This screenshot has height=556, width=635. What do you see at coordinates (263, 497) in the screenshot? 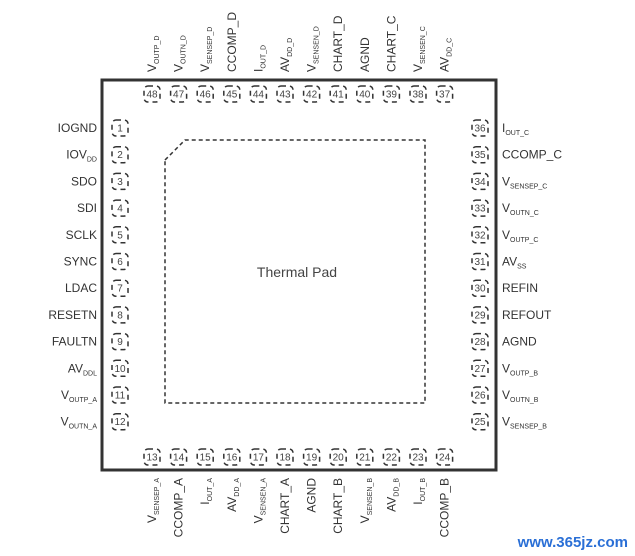
I see `pin-subscript: SENSEN_A` at bounding box center [263, 497].